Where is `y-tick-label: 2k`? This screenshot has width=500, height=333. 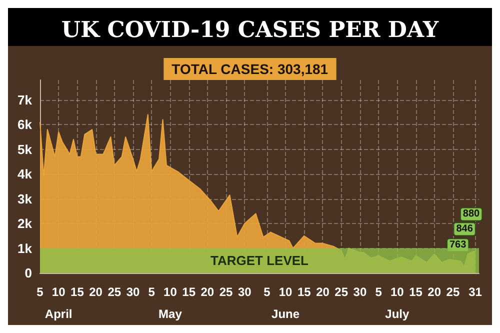
y-tick-label: 2k is located at coordinates (25, 224).